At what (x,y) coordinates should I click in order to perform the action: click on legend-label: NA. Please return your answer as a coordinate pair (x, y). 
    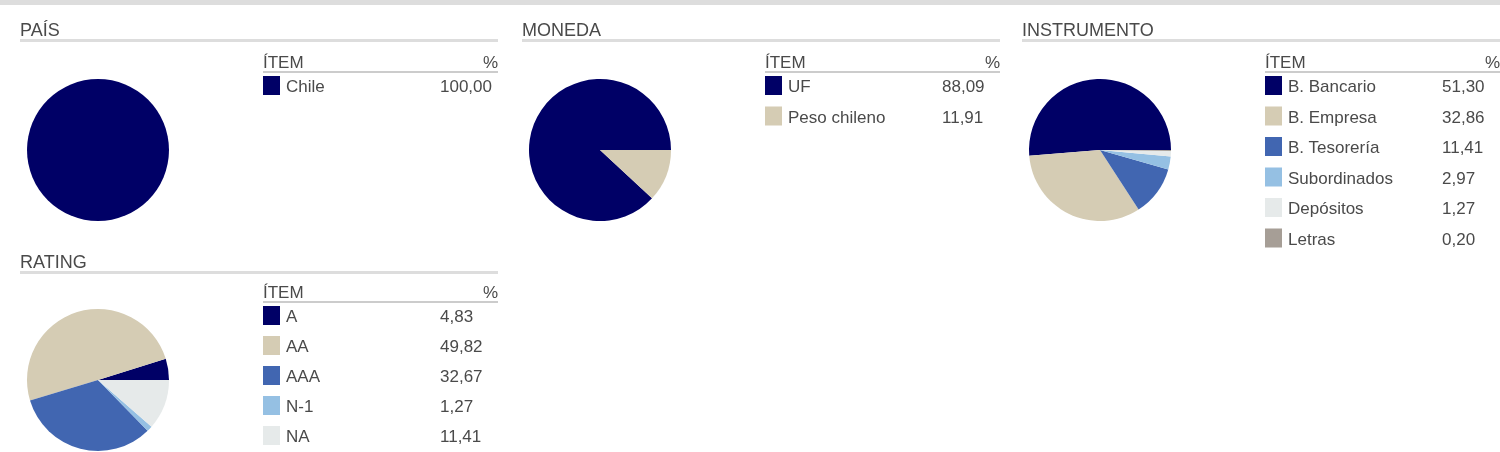
    Looking at the image, I should click on (298, 436).